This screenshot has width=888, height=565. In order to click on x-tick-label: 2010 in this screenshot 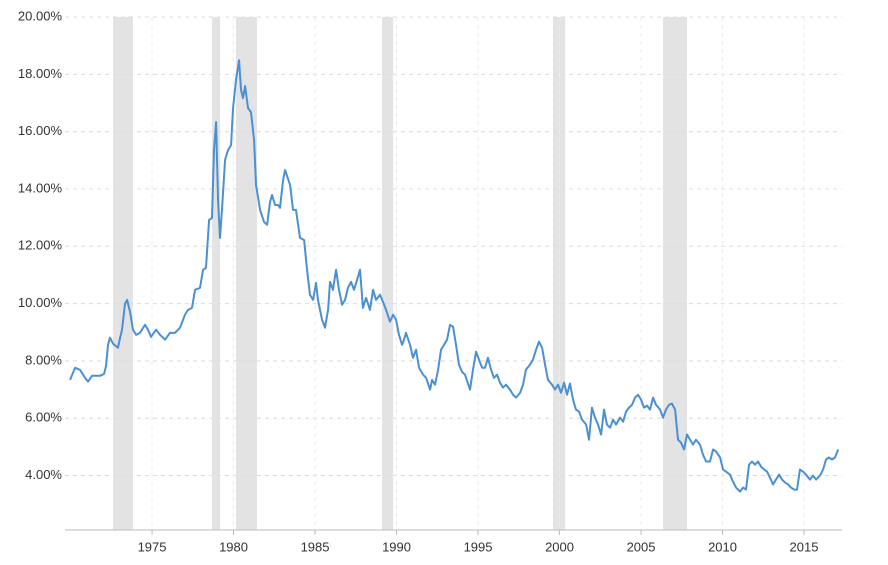, I will do `click(722, 546)`.